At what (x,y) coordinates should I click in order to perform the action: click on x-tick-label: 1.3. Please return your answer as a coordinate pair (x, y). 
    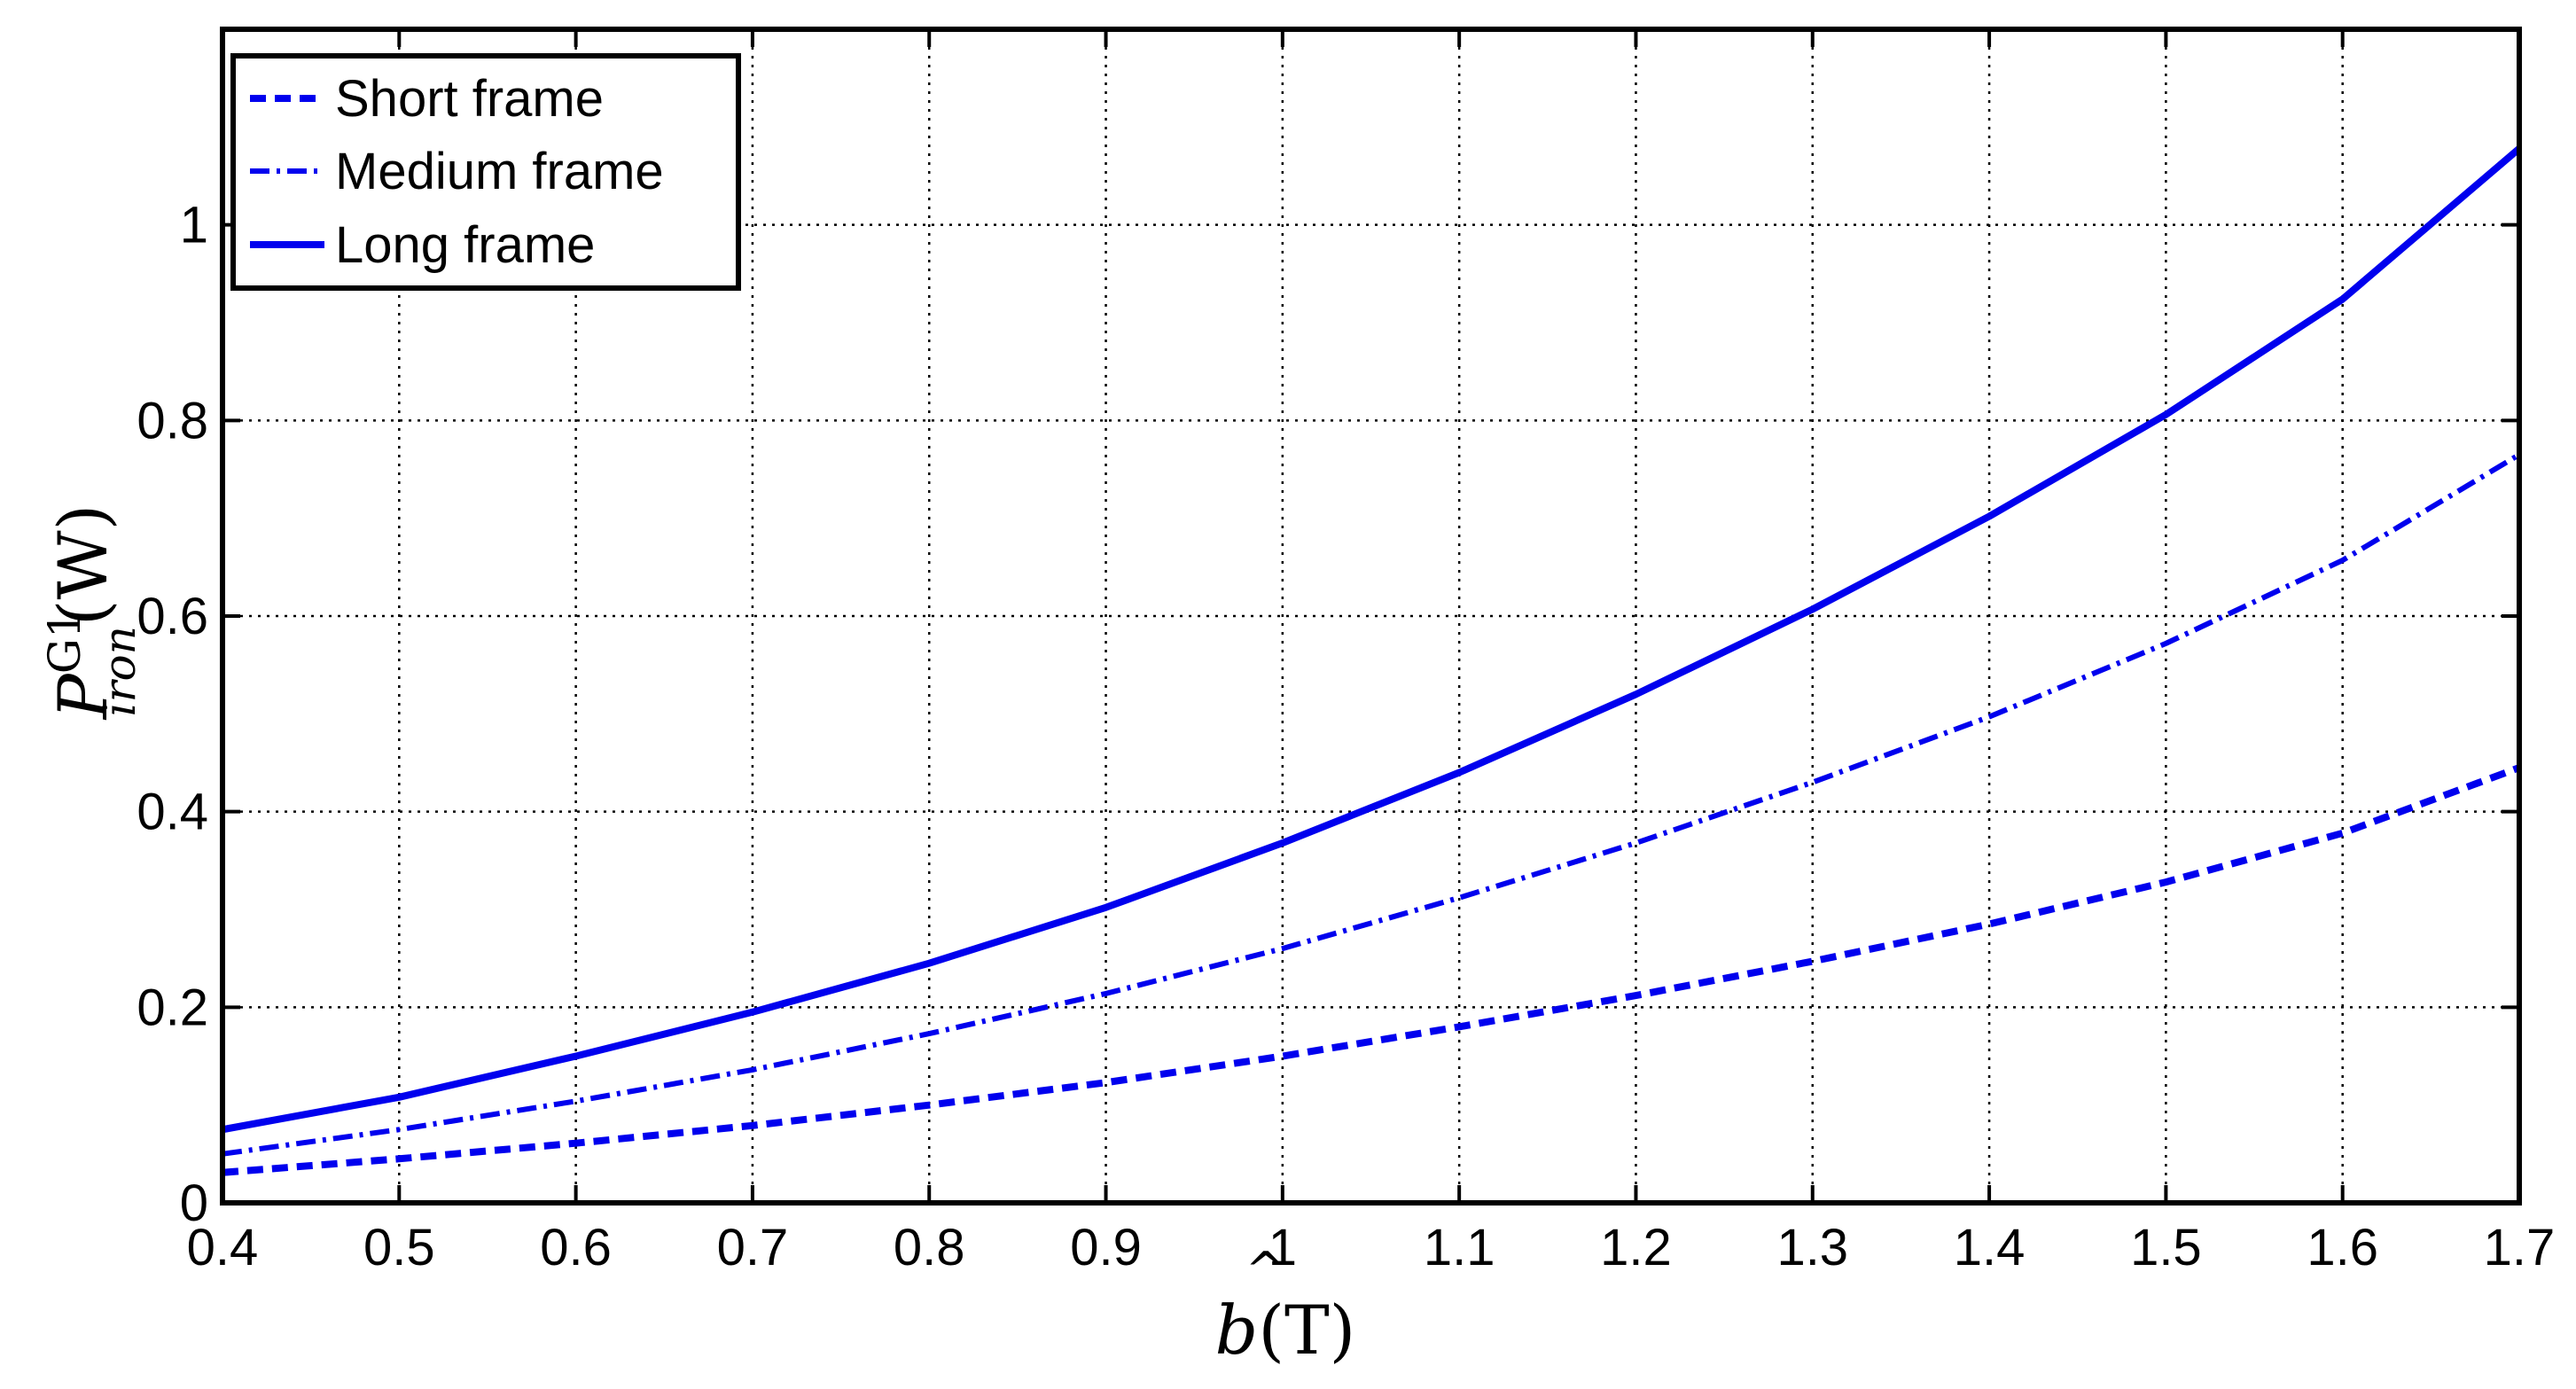
    Looking at the image, I should click on (1812, 1247).